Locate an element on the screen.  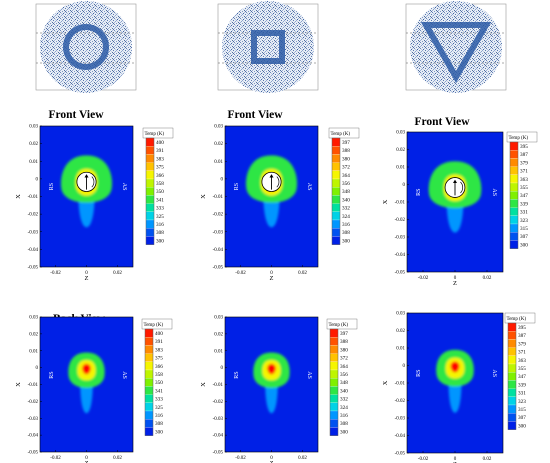
colorbar-level: 347 is located at coordinates (524, 196).